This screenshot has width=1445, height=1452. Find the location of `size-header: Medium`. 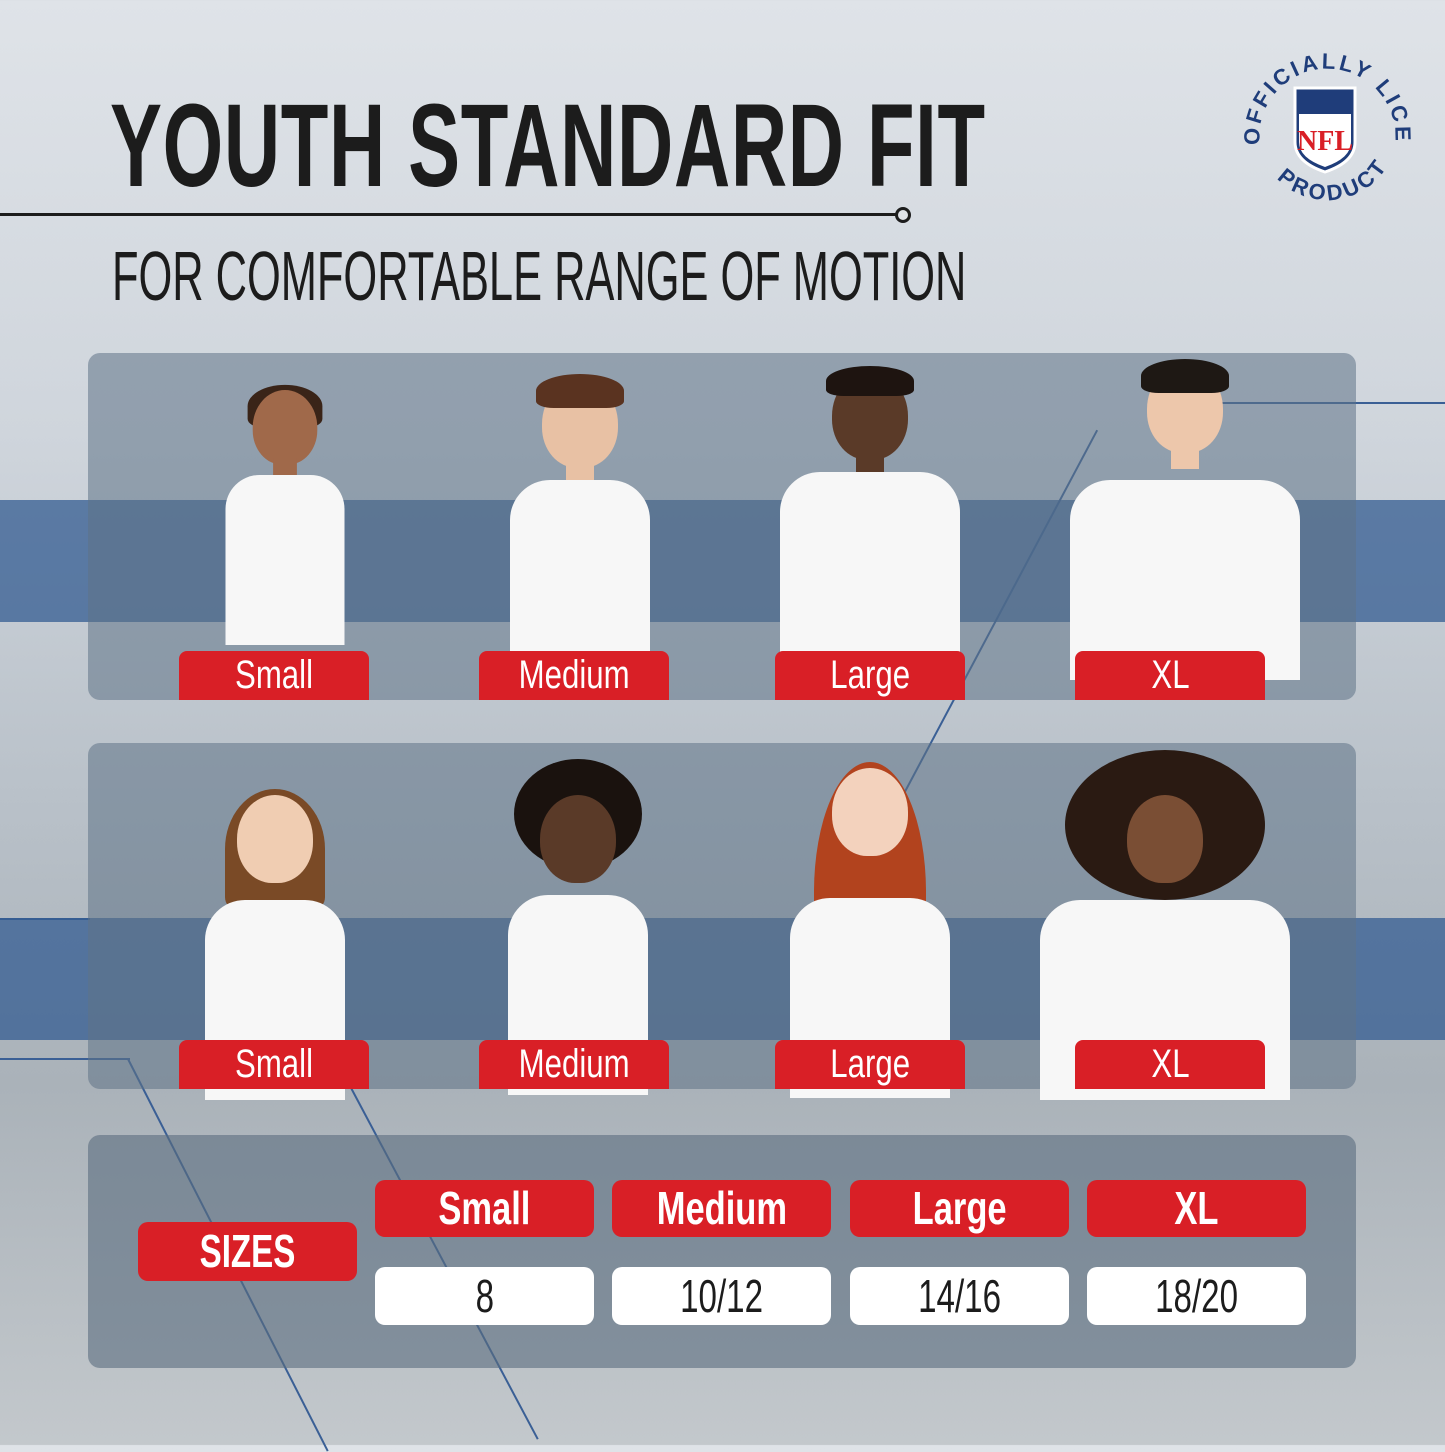

size-header: Medium is located at coordinates (721, 1208).